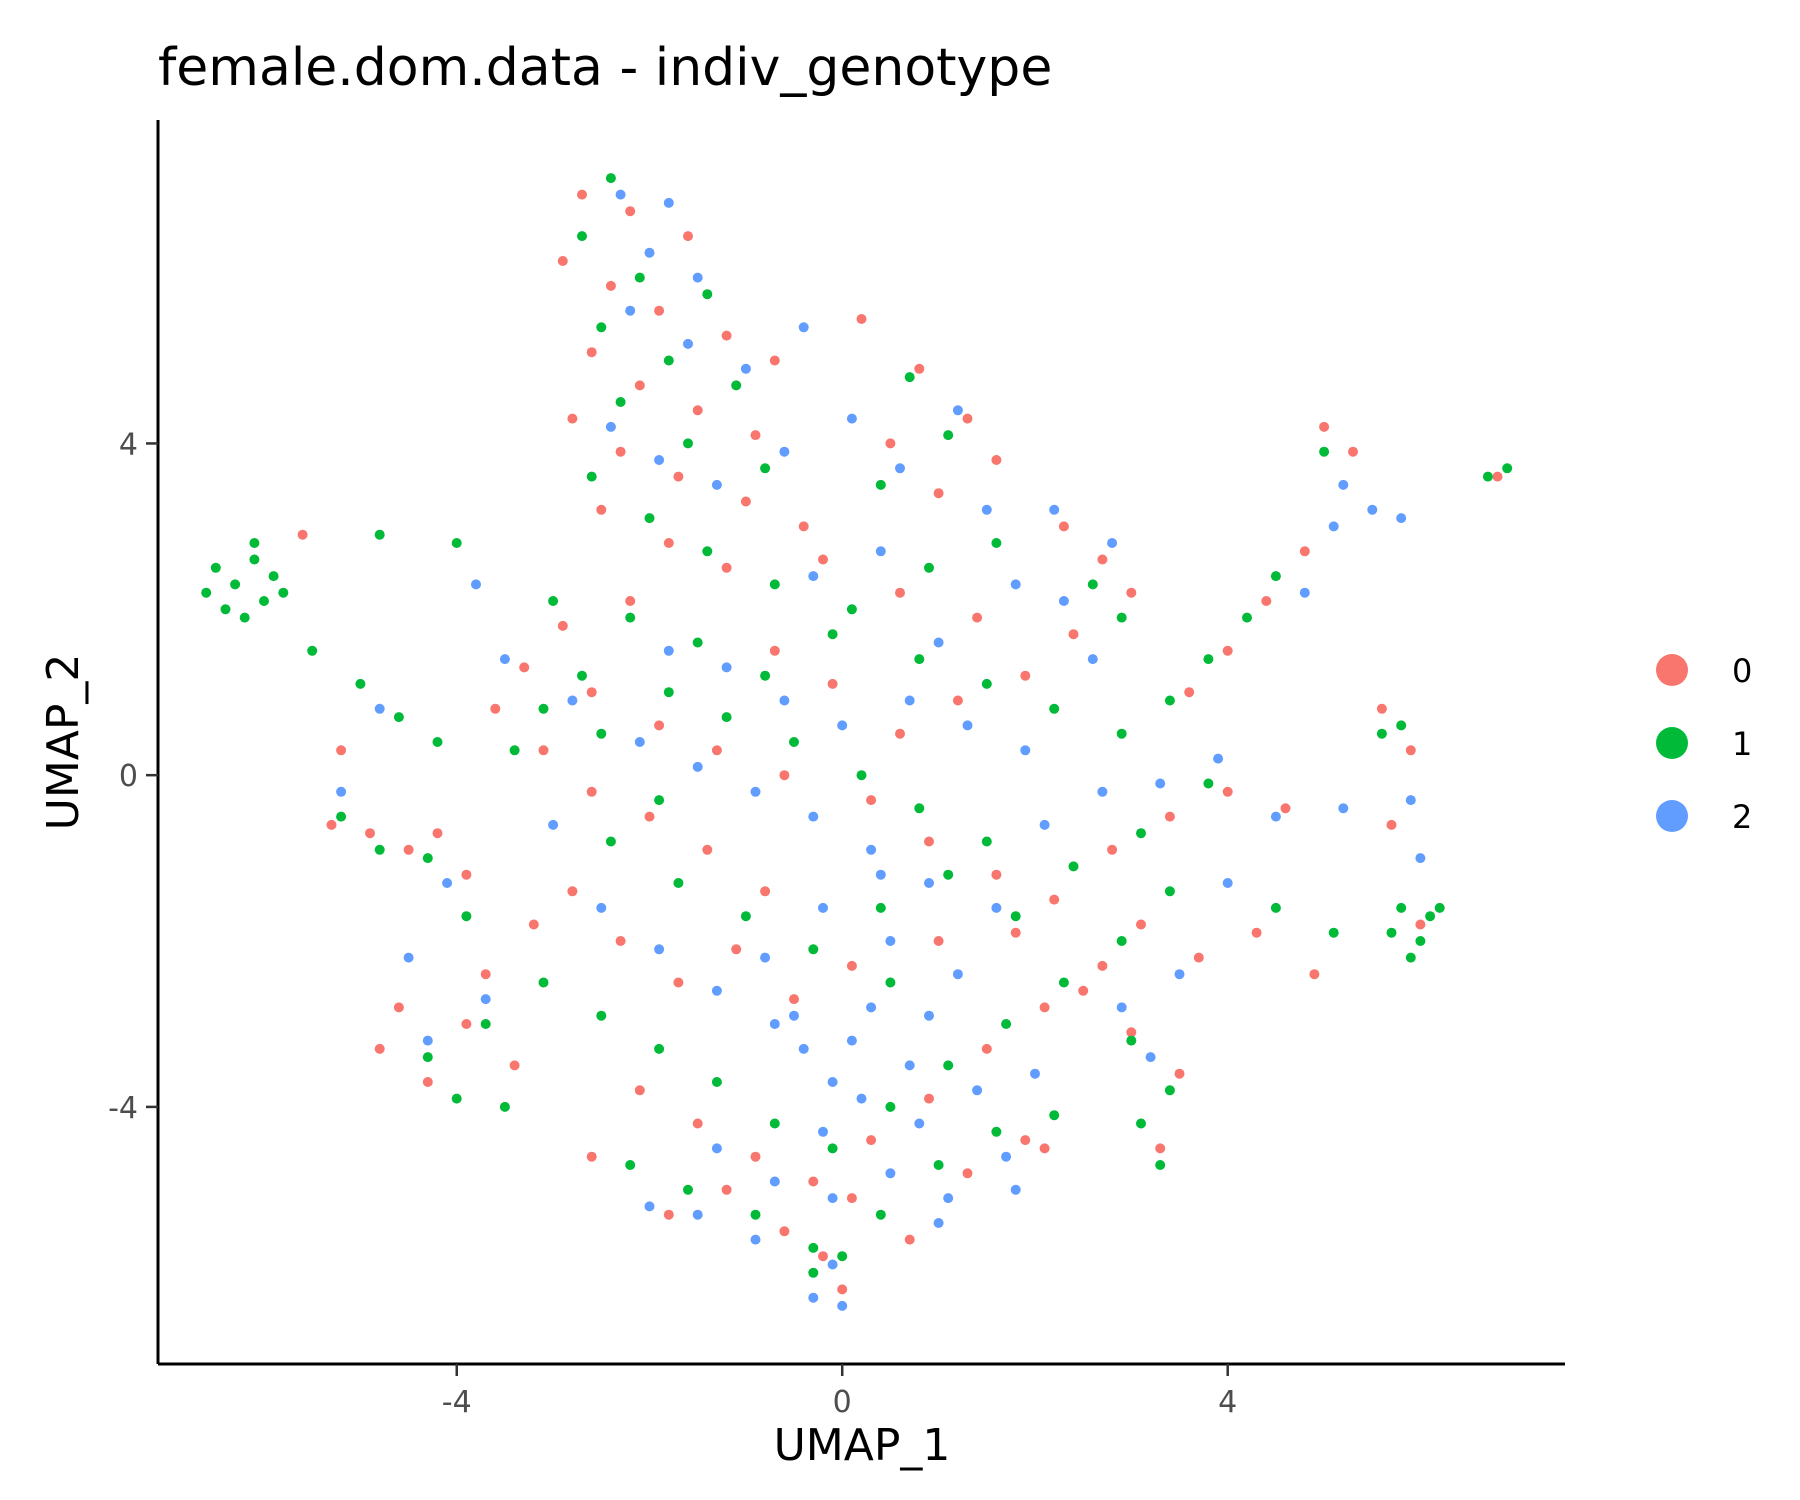  I want to click on legend-label-2: 2, so click(1742, 817).